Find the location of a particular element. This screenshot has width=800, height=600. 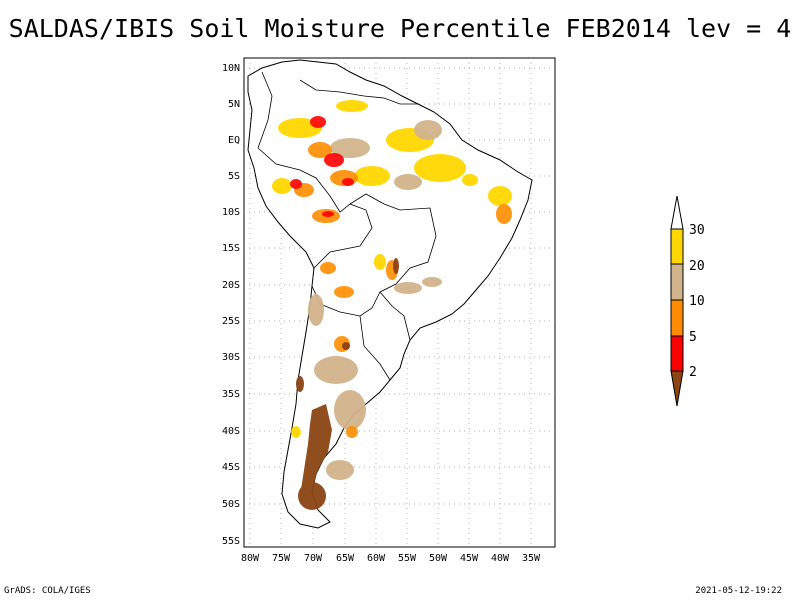

shading-2-5-red is located at coordinates (322, 166).